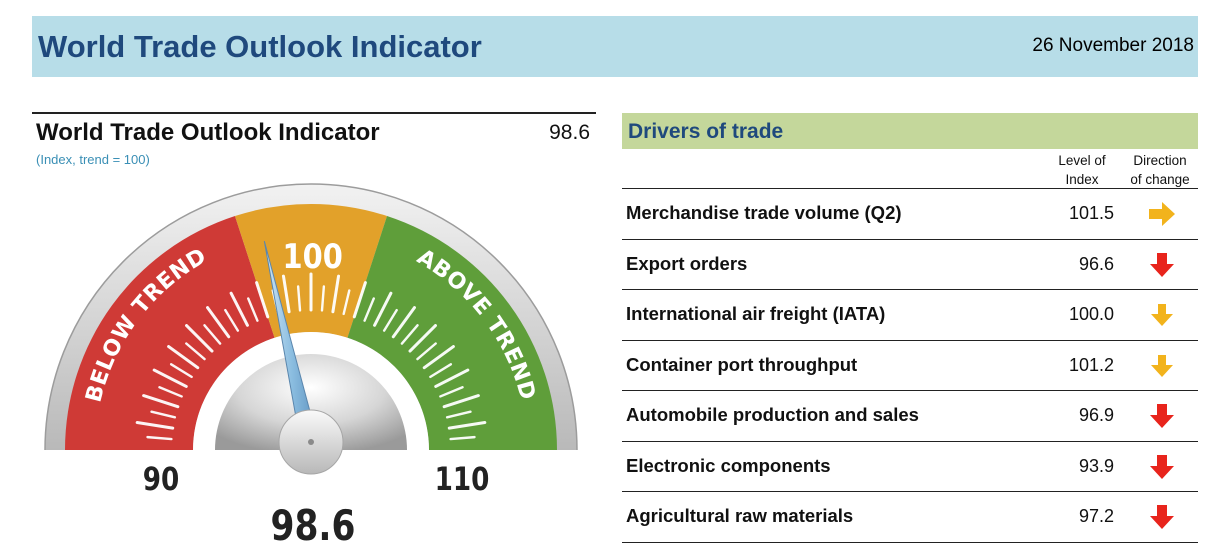 The image size is (1214, 552). Describe the element at coordinates (311, 402) in the screenshot. I see `gauge-dial` at that location.